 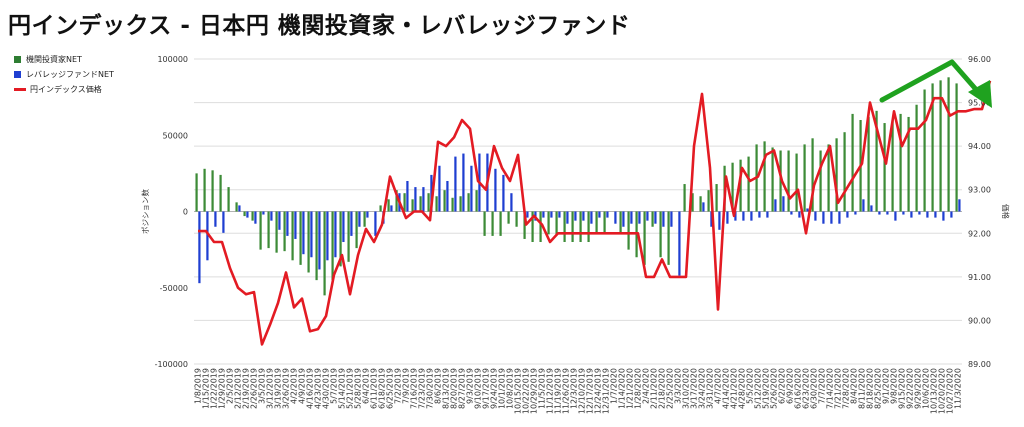 What do you see at coordinates (918, 388) in the screenshot?
I see `x-tick-label: 9/29/2020` at bounding box center [918, 388].